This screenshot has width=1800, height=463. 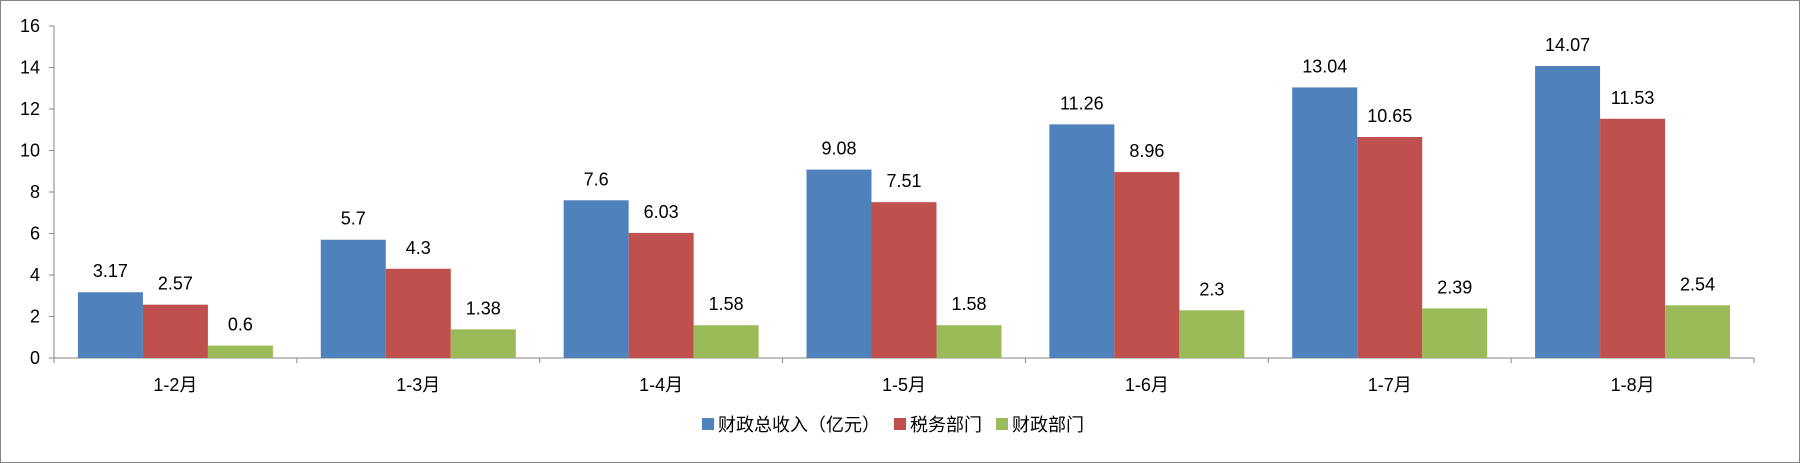 I want to click on y-tick-label: 2, so click(x=35, y=317).